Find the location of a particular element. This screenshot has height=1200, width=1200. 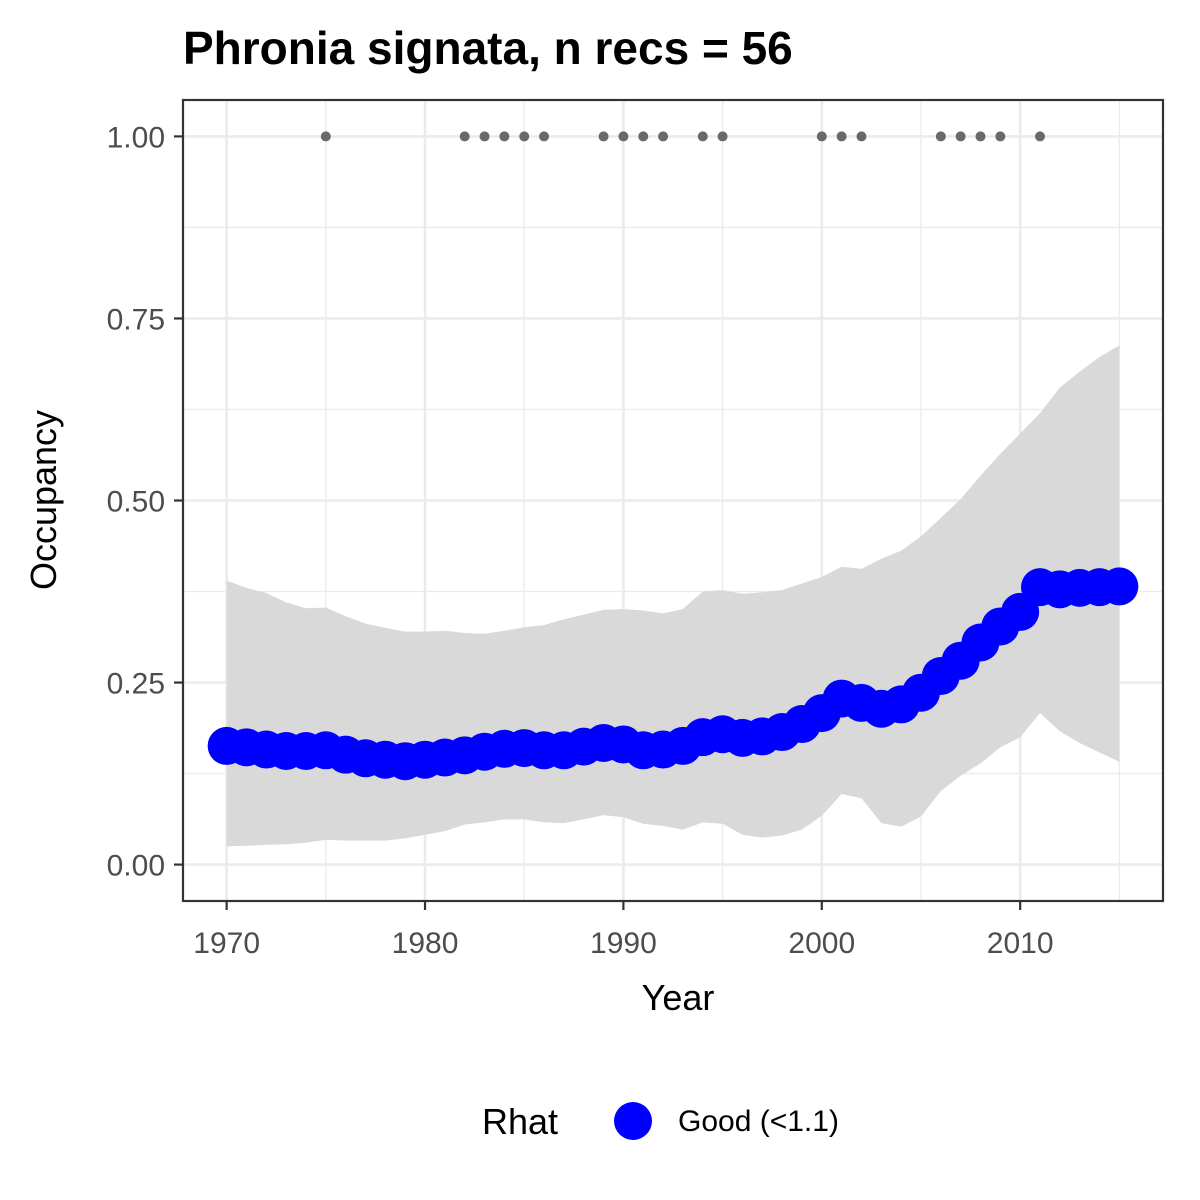

y-tick-label: 0.50 is located at coordinates (136, 502).